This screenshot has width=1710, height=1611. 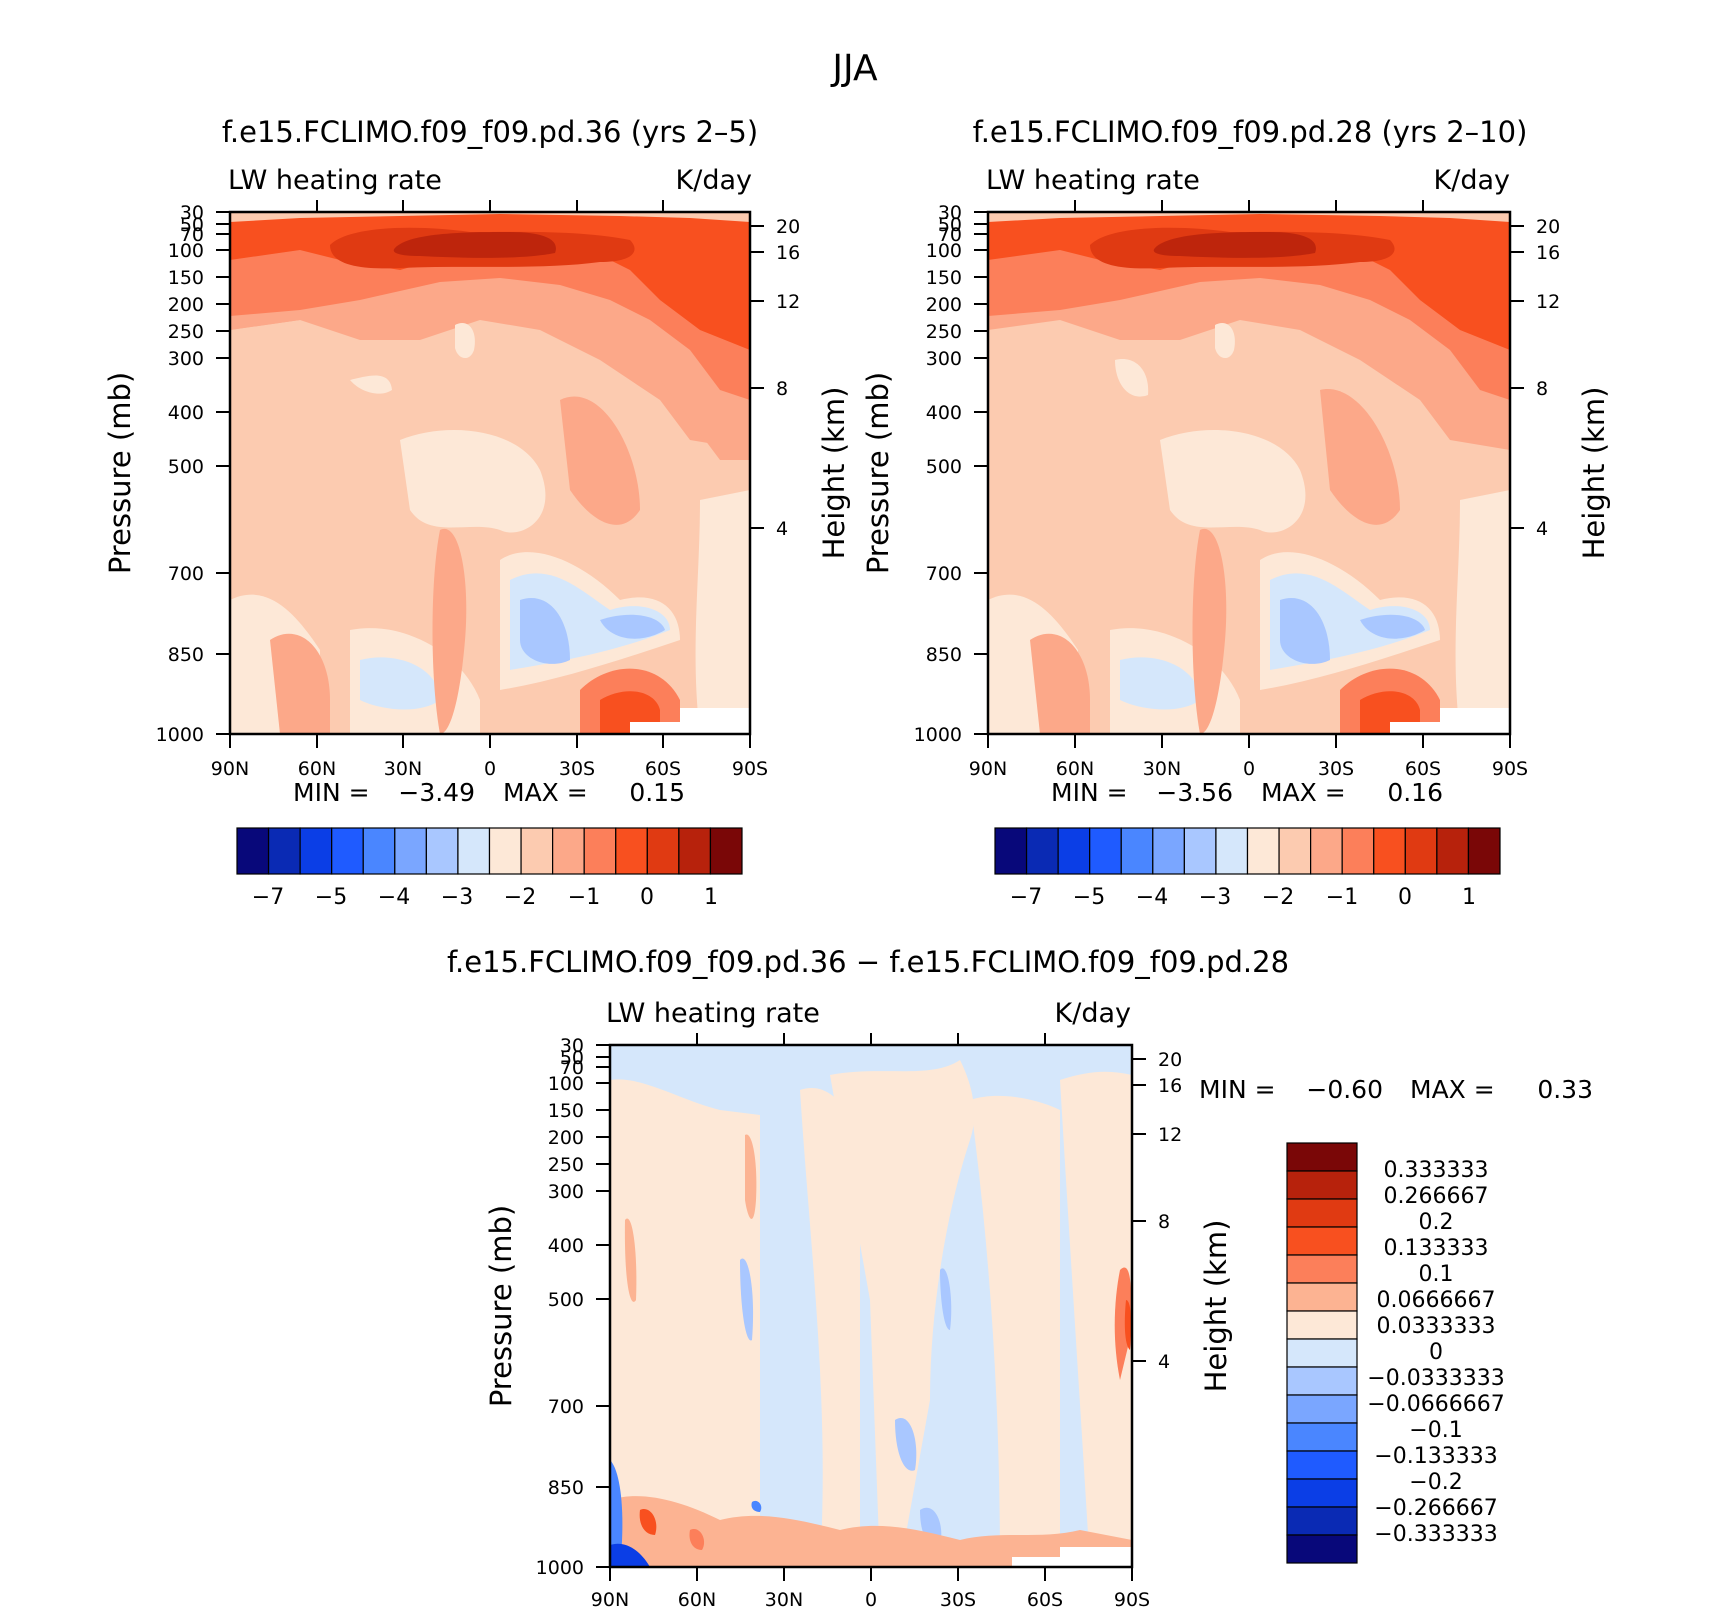 I want to click on height-tick-label: 20, so click(x=788, y=227).